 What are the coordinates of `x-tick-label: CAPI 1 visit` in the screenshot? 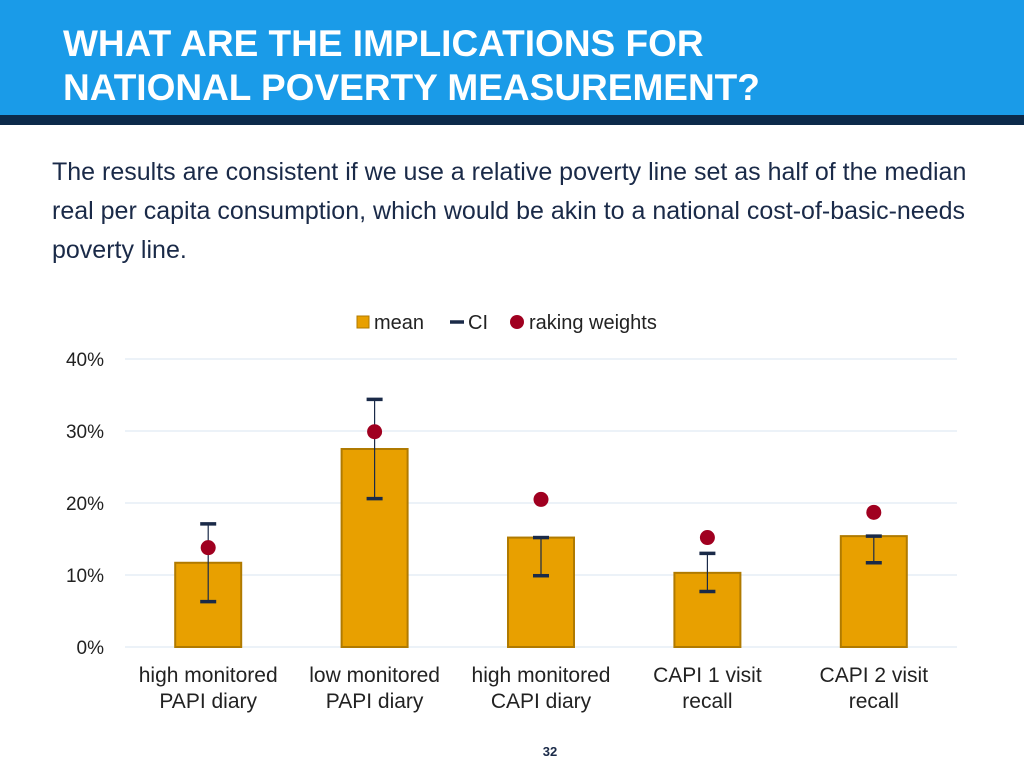 It's located at (707, 675).